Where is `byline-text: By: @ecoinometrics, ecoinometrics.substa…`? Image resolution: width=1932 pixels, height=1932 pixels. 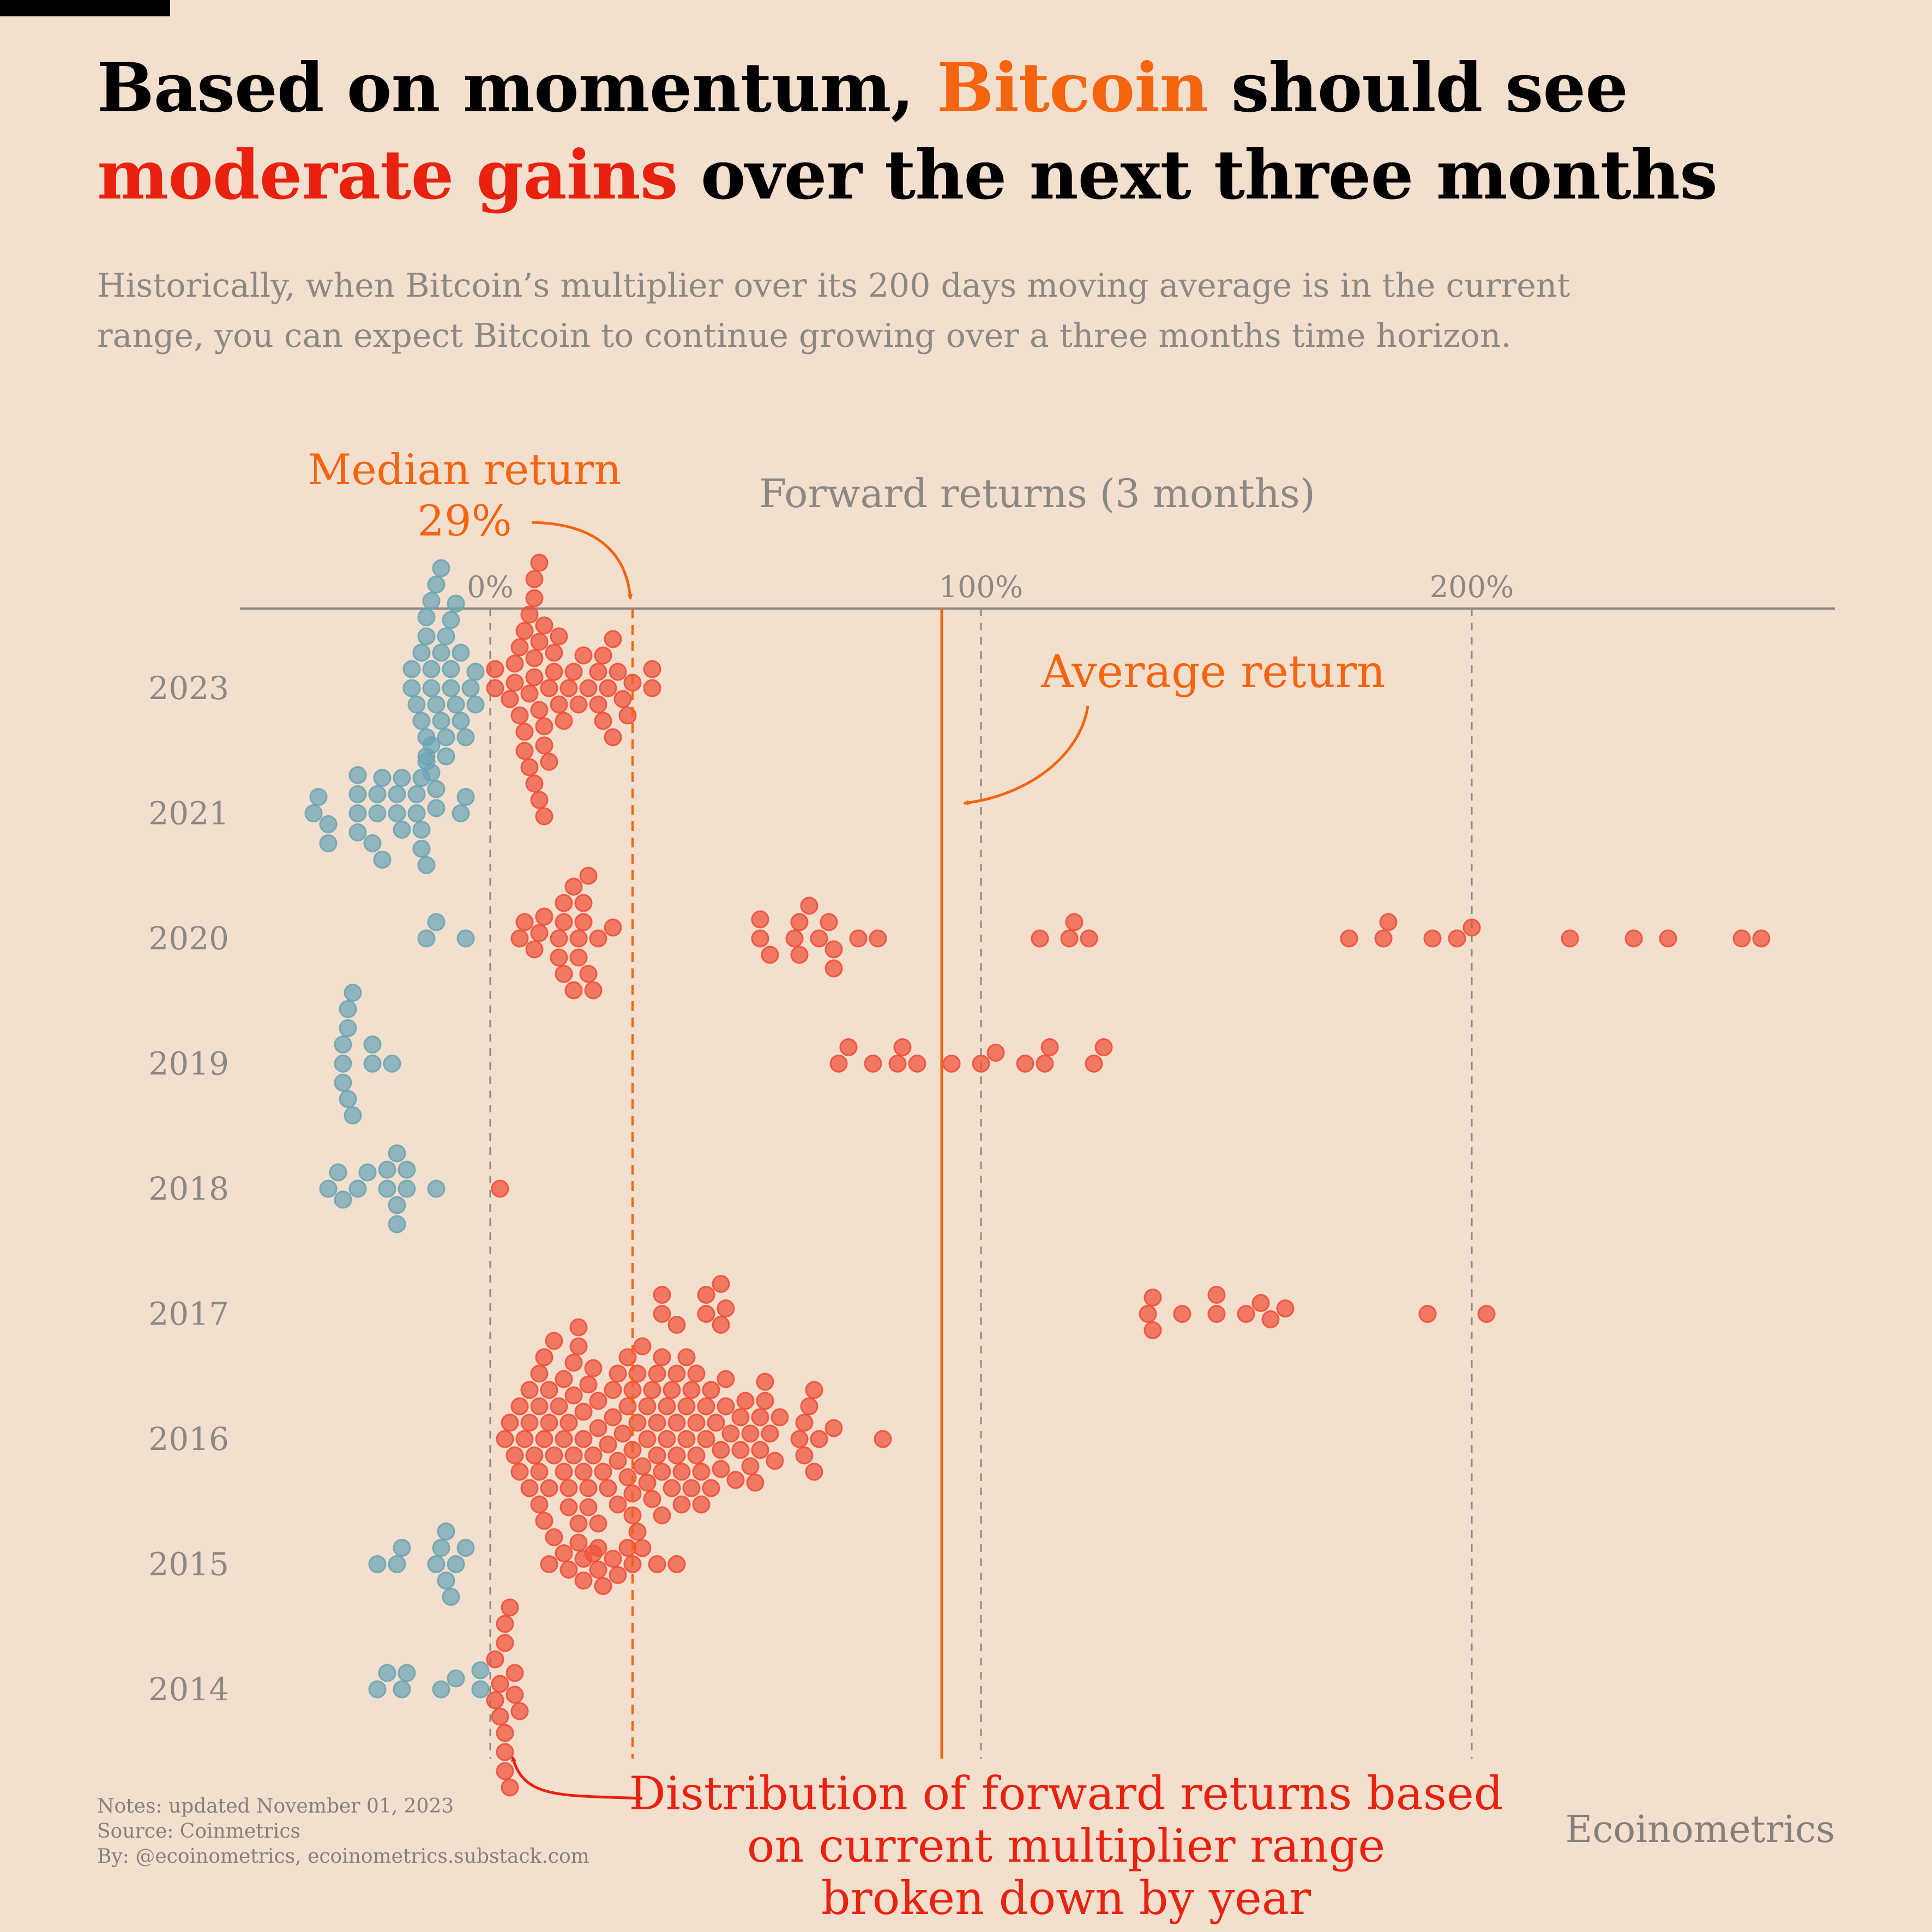 byline-text: By: @ecoinometrics, ecoinometrics.substa… is located at coordinates (343, 1856).